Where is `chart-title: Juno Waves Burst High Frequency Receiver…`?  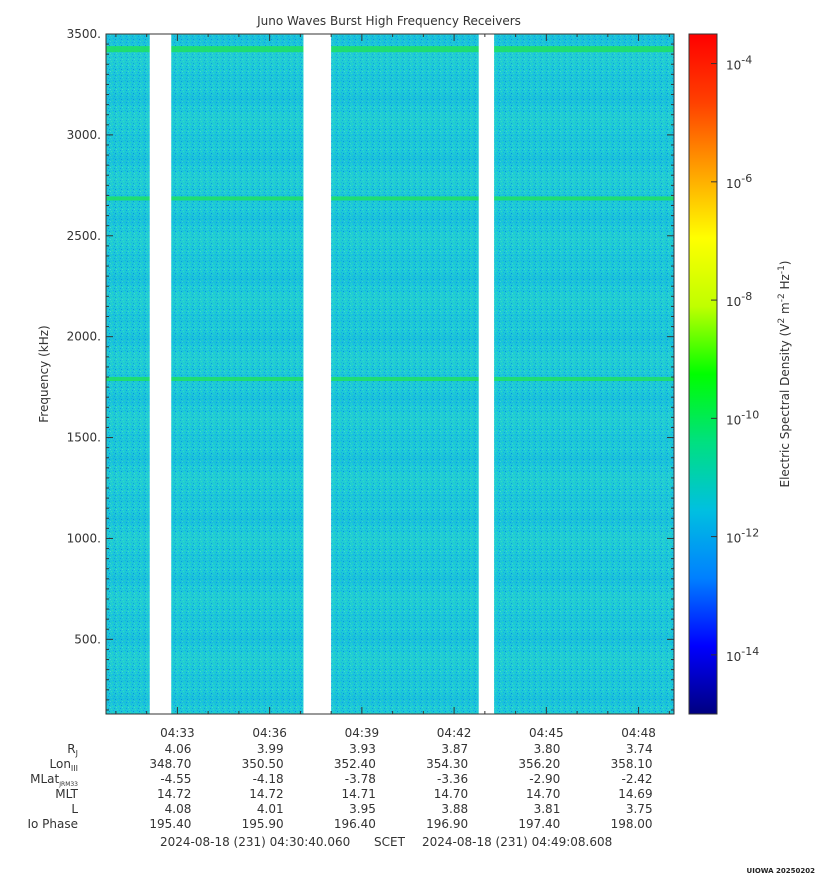
chart-title: Juno Waves Burst High Frequency Receiver… is located at coordinates (388, 21).